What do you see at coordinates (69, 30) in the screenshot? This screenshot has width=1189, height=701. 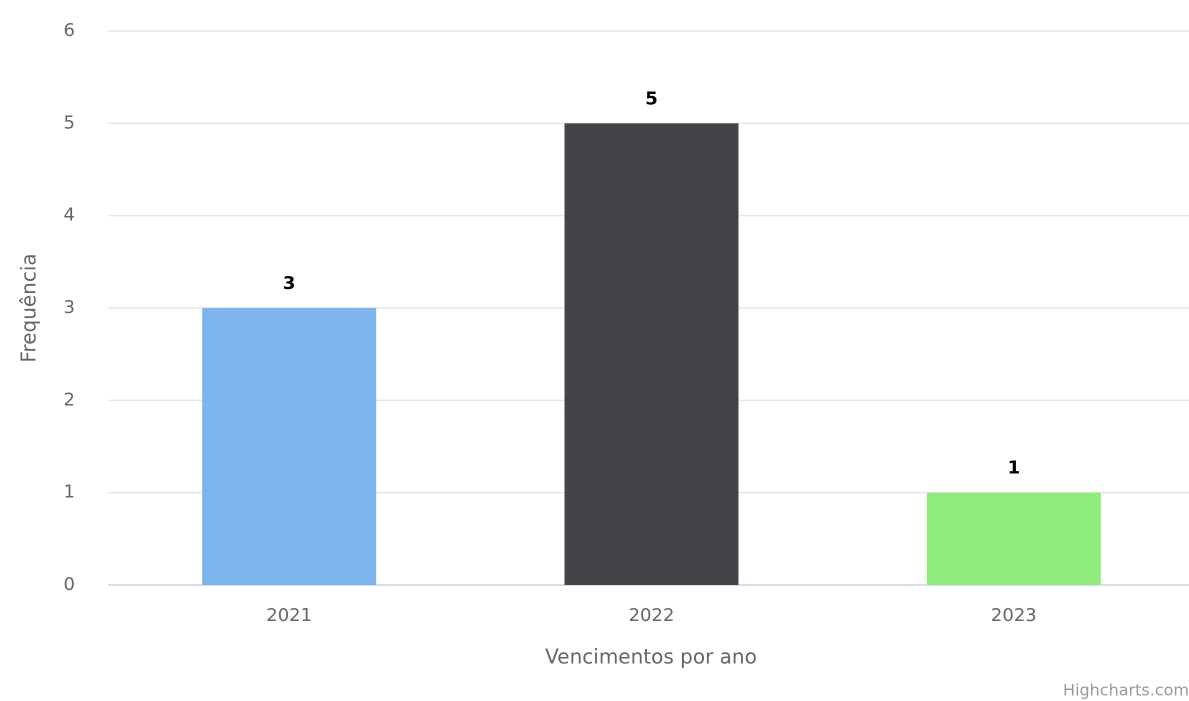 I see `y-tick-label: 6` at bounding box center [69, 30].